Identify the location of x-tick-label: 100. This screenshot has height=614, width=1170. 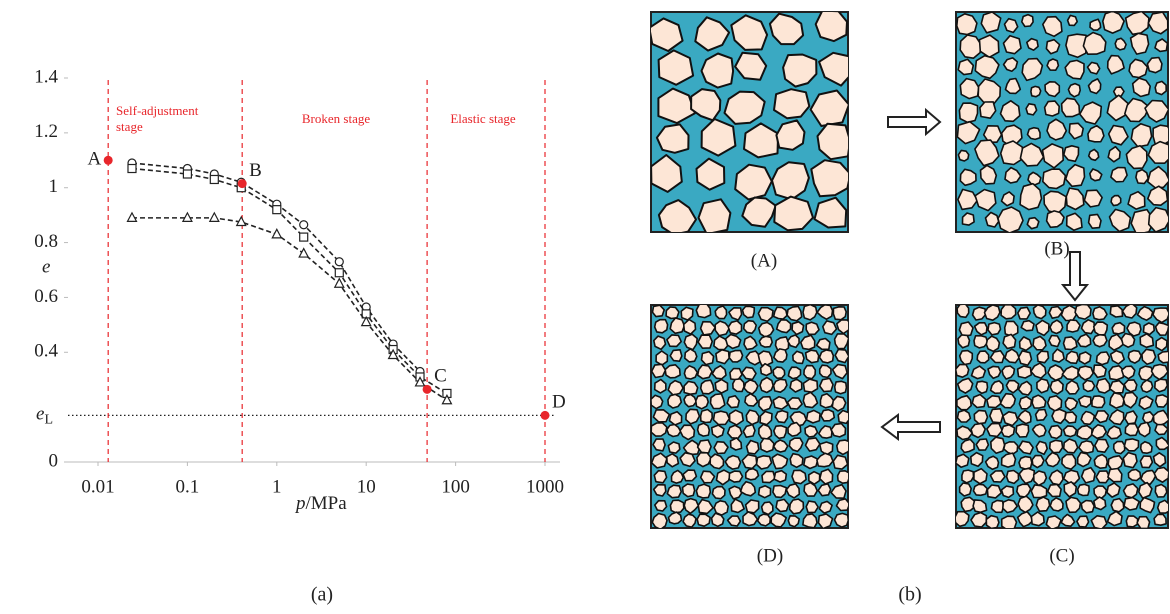
(455, 486).